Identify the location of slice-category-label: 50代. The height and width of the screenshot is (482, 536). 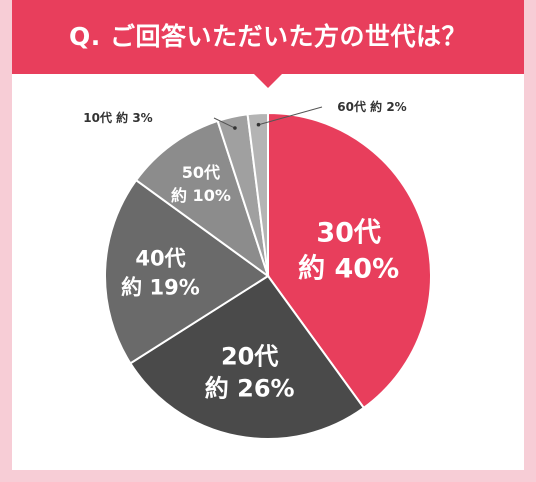
(201, 172).